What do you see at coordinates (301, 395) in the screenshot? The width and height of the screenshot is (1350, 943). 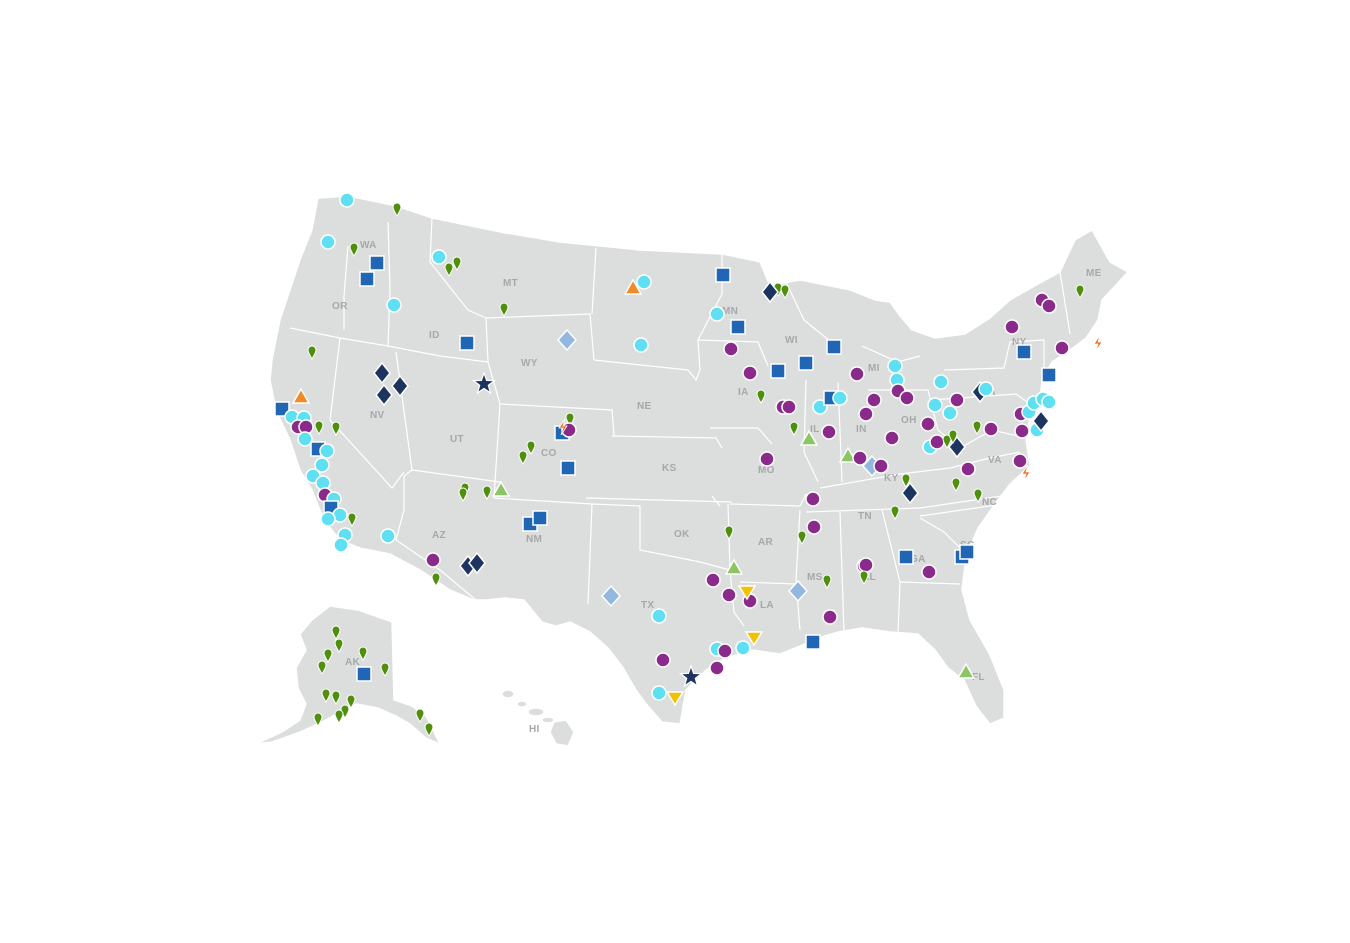 I see `orange-triangle-marker` at bounding box center [301, 395].